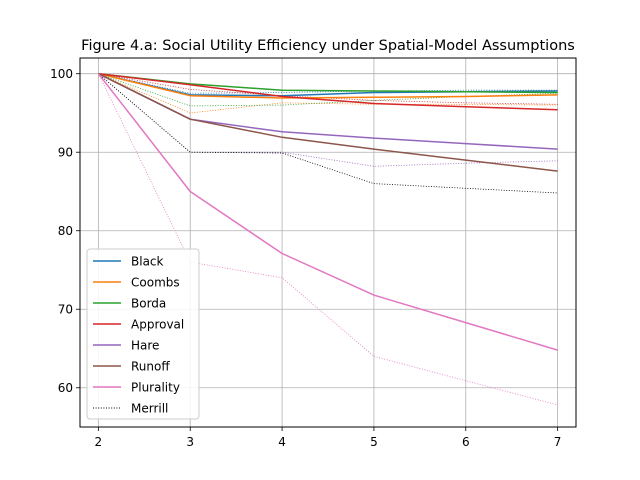 This screenshot has height=480, width=640. What do you see at coordinates (150, 367) in the screenshot?
I see `legend-label-runoff: Runoff` at bounding box center [150, 367].